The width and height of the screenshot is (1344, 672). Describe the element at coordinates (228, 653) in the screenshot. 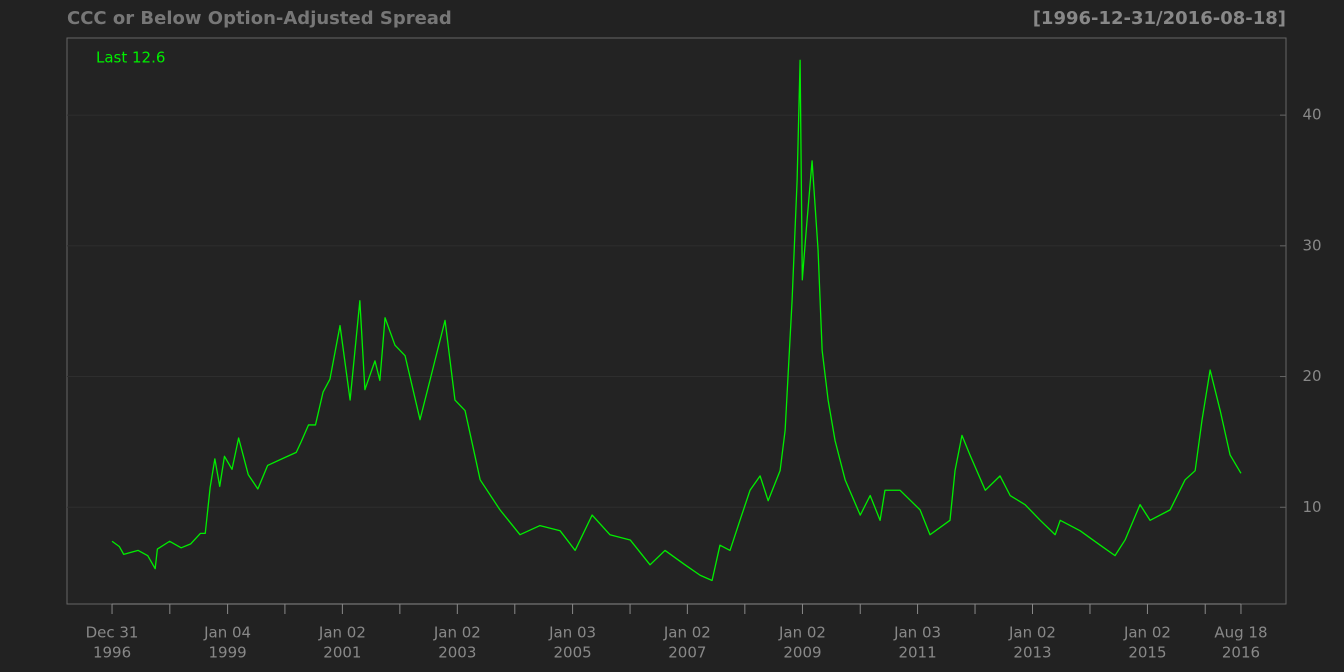

I see `x-tick-label: 1999` at that location.